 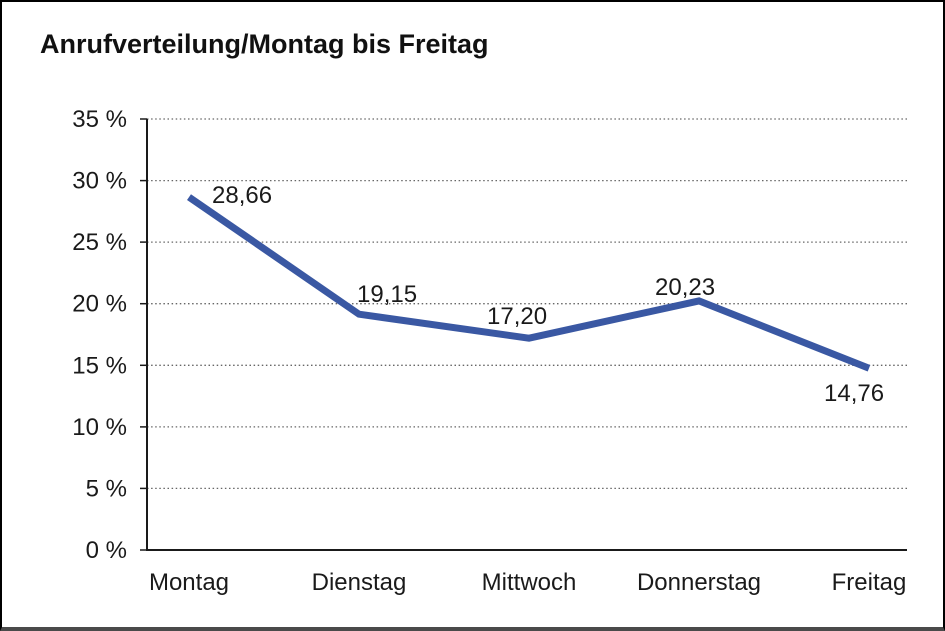 What do you see at coordinates (529, 582) in the screenshot?
I see `x-tick-label: Mittwoch` at bounding box center [529, 582].